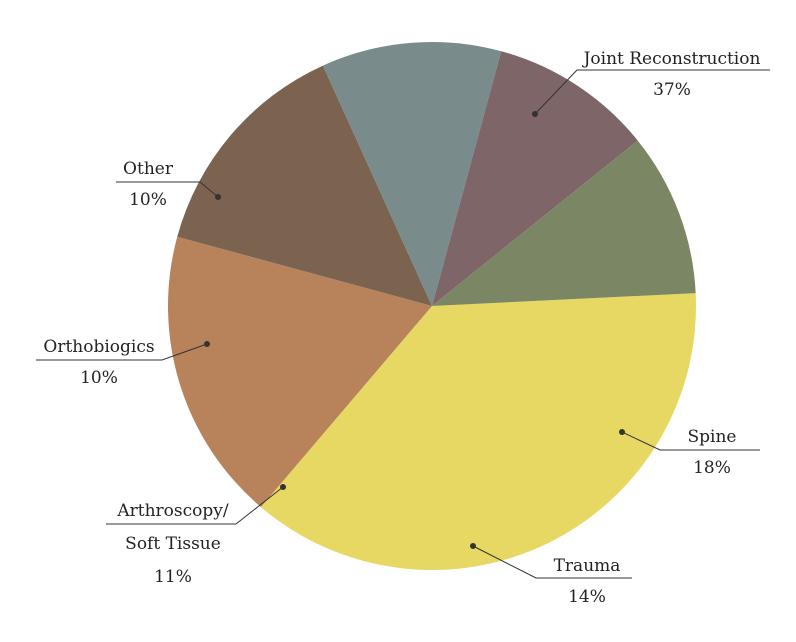 This screenshot has width=796, height=642. Describe the element at coordinates (148, 200) in the screenshot. I see `slice-value-other: 10%` at that location.